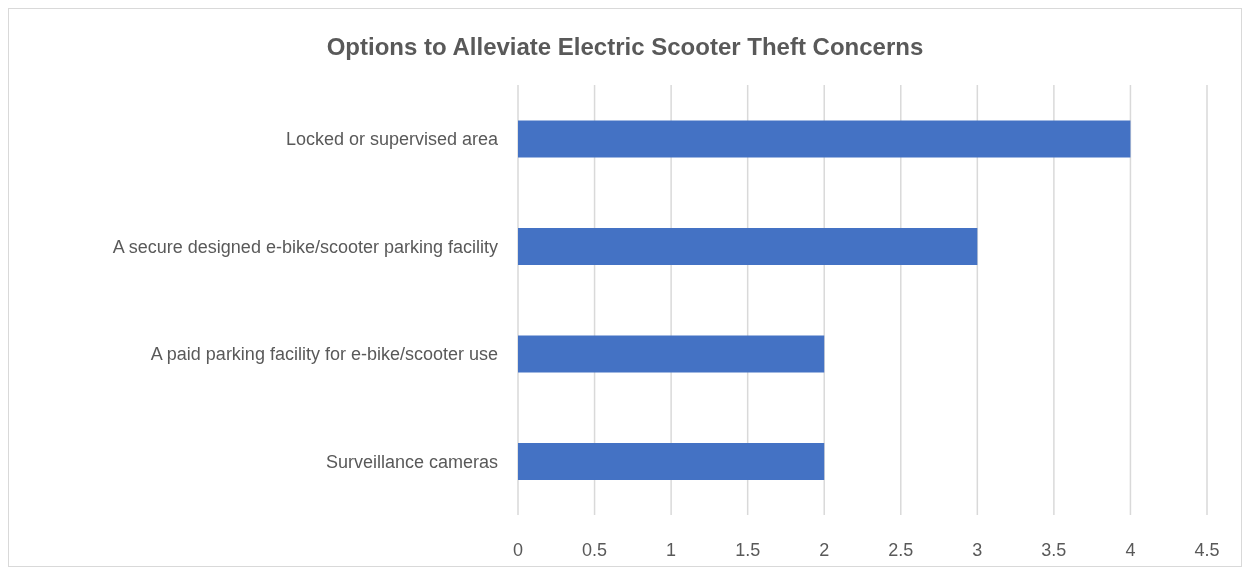  I want to click on chart-title: Options to Alleviate Electric Scooter Theft Concerns, so click(625, 47).